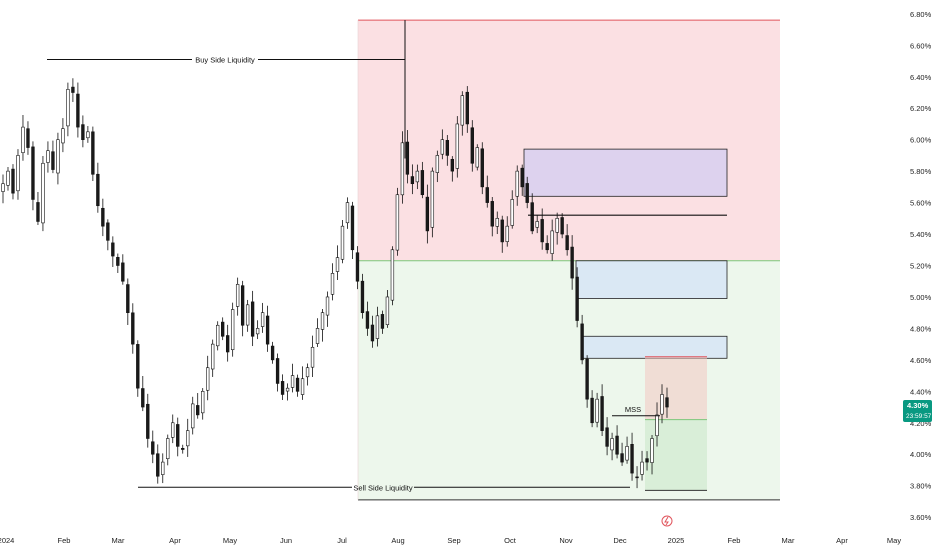 Image resolution: width=932 pixels, height=550 pixels. Describe the element at coordinates (667, 521) in the screenshot. I see `event-flash-icon` at that location.